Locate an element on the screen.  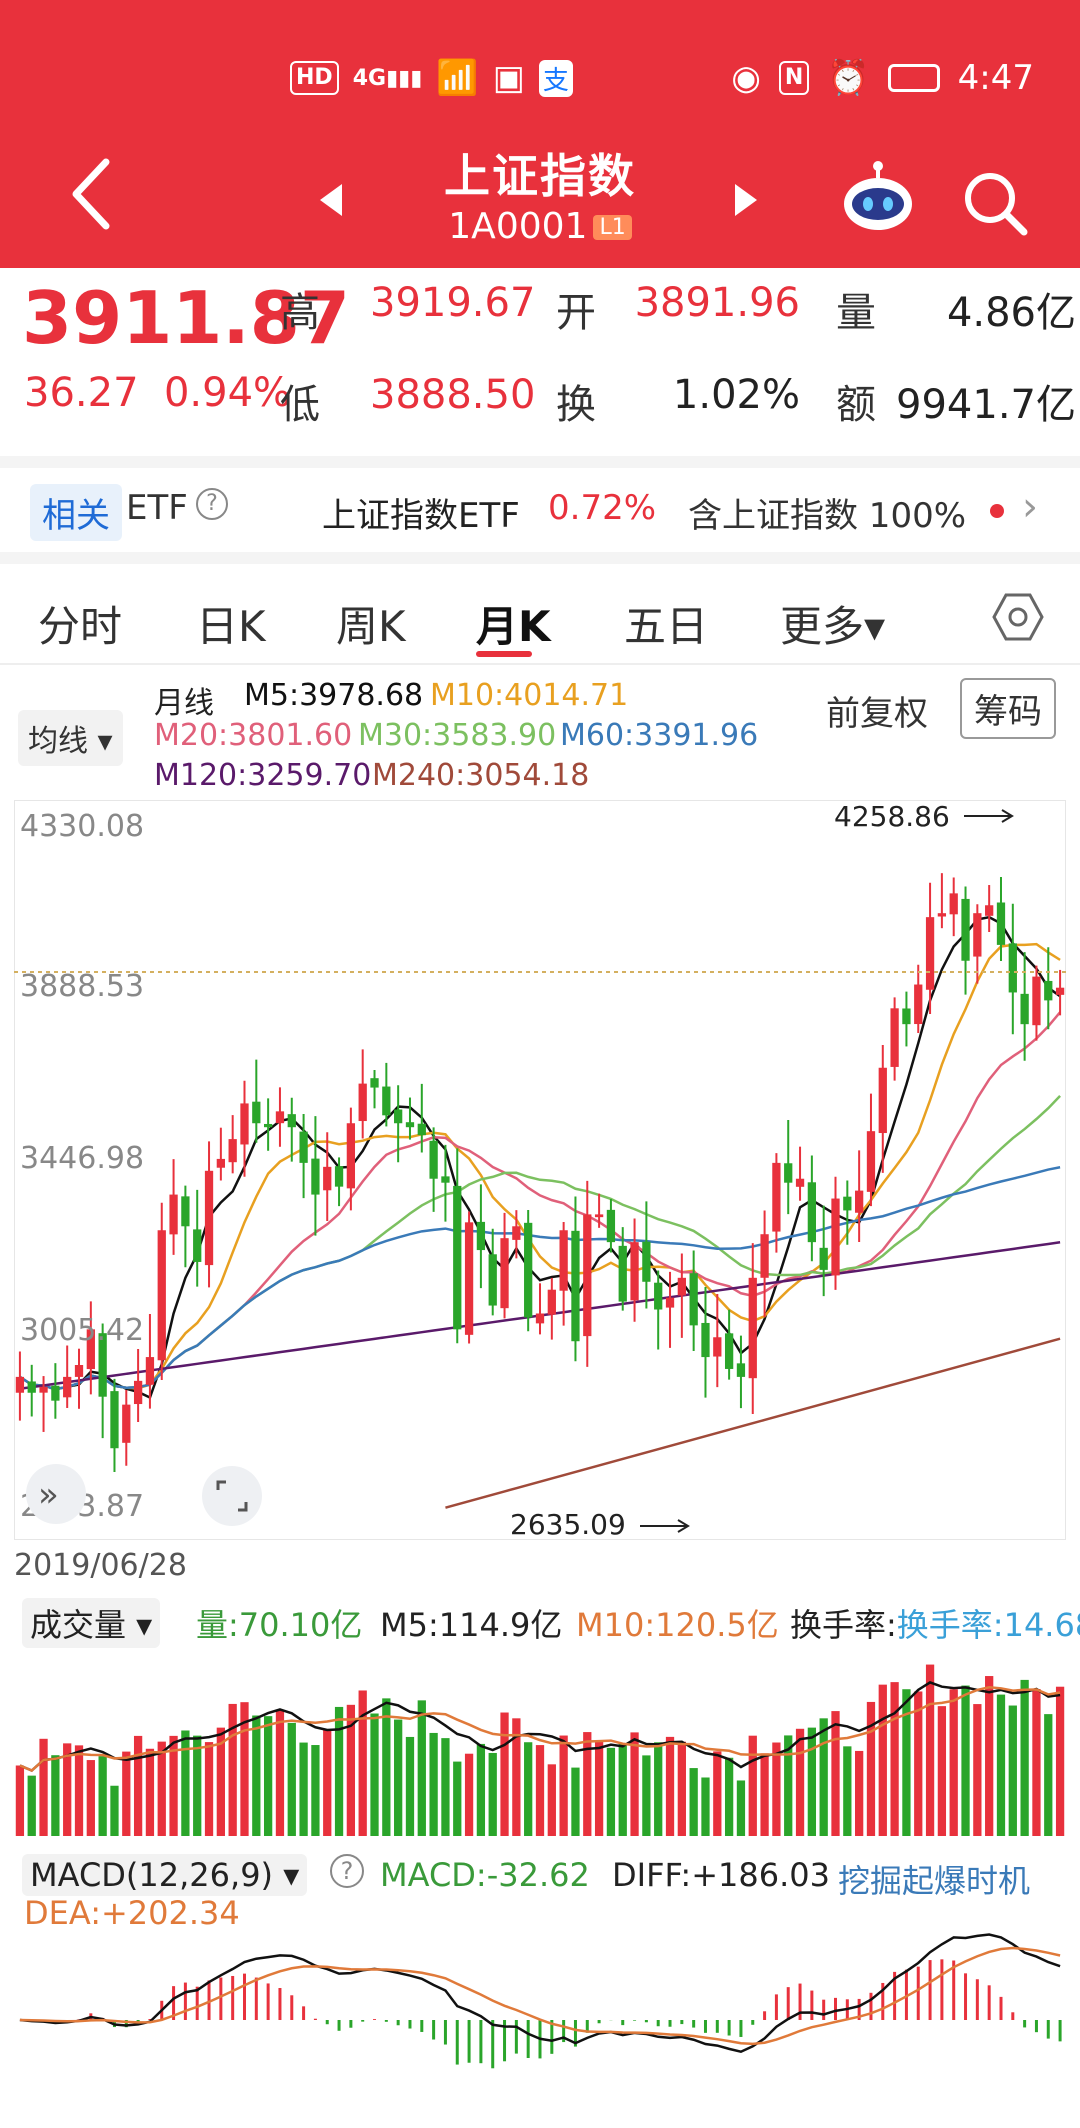
ma-m30: M30:3583.90 is located at coordinates (457, 735).